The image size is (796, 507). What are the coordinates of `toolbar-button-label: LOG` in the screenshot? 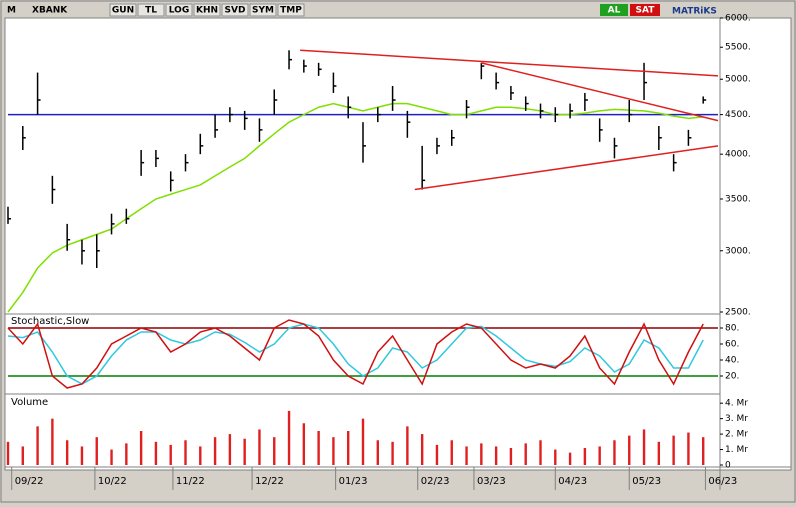 It's located at (179, 11).